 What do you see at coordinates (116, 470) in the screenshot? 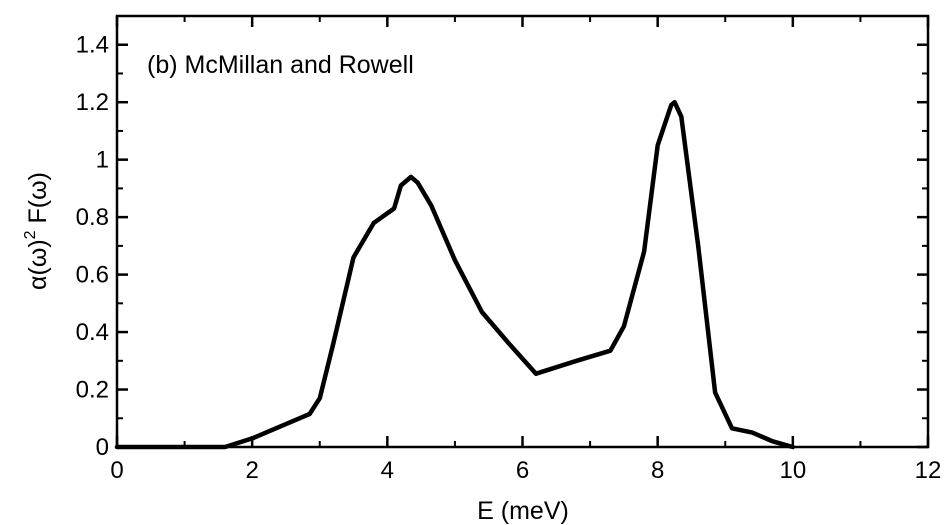
I see `x-tick-label: 0` at bounding box center [116, 470].